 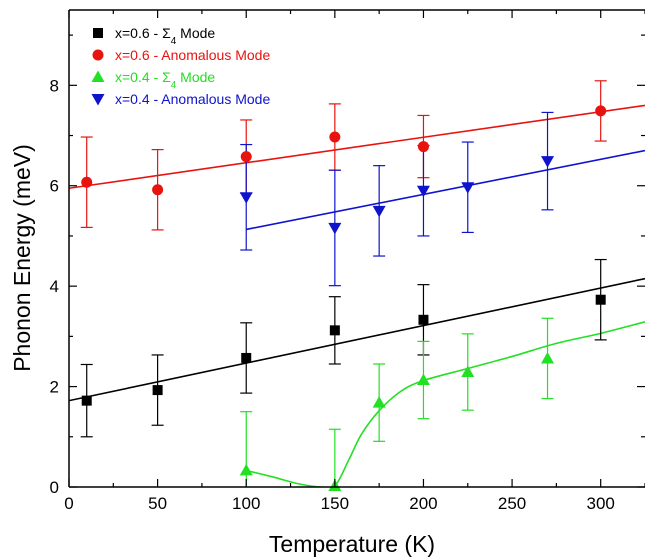 What do you see at coordinates (192, 55) in the screenshot?
I see `legend-label-series-2: x=0.6 - Anomalous Mode` at bounding box center [192, 55].